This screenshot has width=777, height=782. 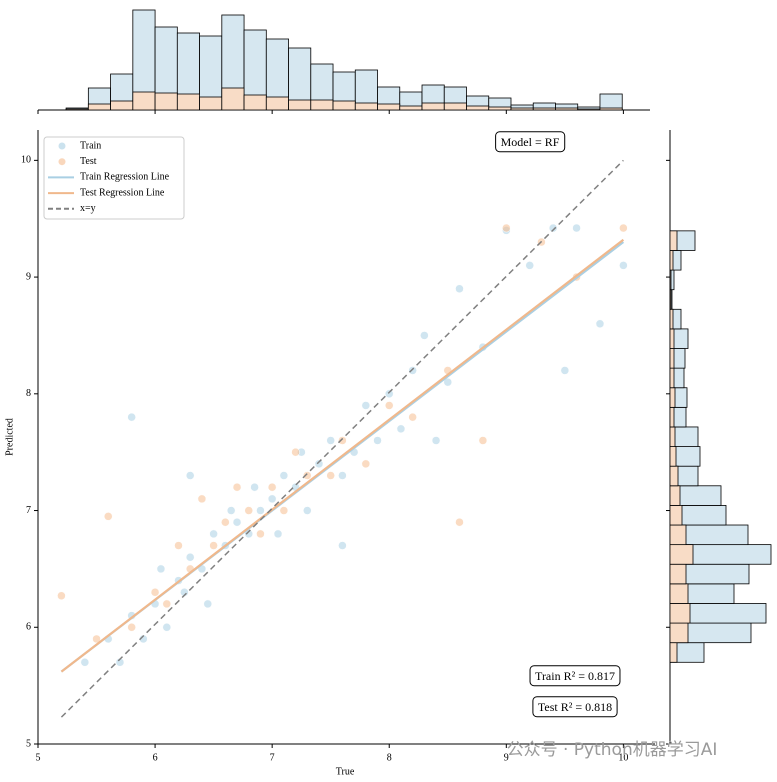 What do you see at coordinates (272, 757) in the screenshot?
I see `x-tick-label: 7` at bounding box center [272, 757].